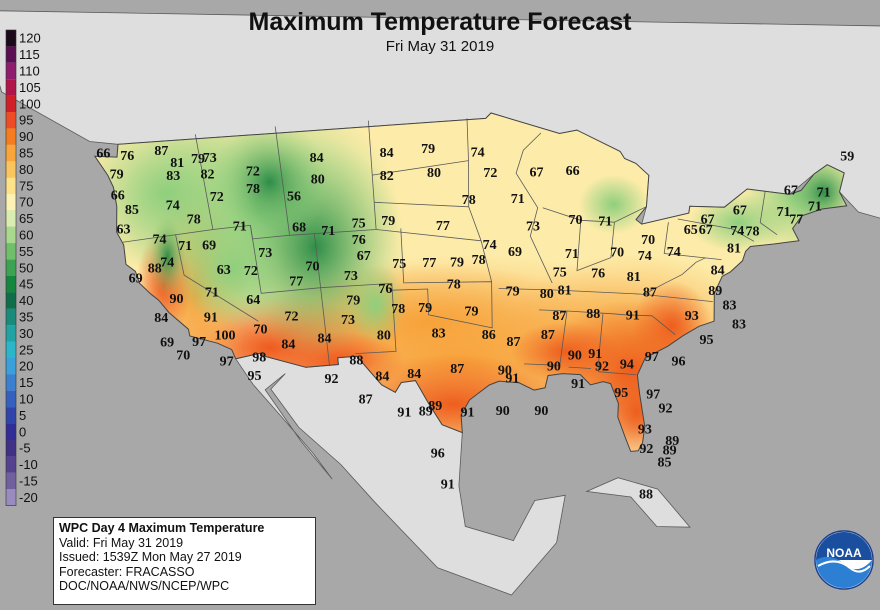  Describe the element at coordinates (26, 284) in the screenshot. I see `legend-label: 45` at that location.